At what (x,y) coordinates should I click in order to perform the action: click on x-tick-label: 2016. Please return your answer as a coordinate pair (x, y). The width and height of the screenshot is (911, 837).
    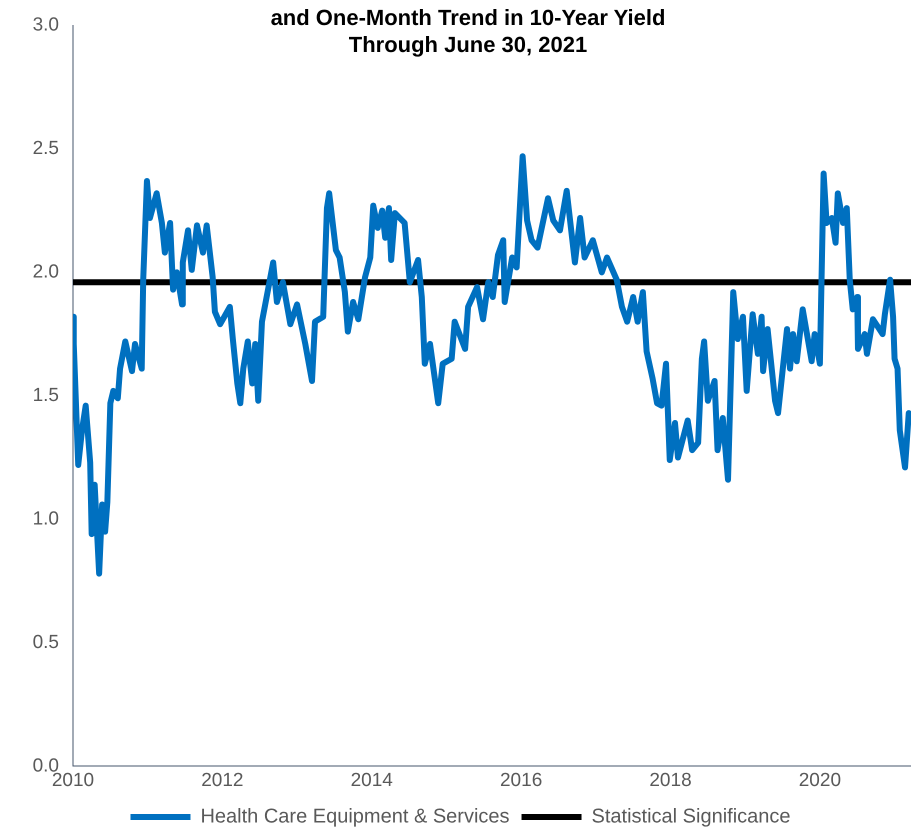
    Looking at the image, I should click on (521, 780).